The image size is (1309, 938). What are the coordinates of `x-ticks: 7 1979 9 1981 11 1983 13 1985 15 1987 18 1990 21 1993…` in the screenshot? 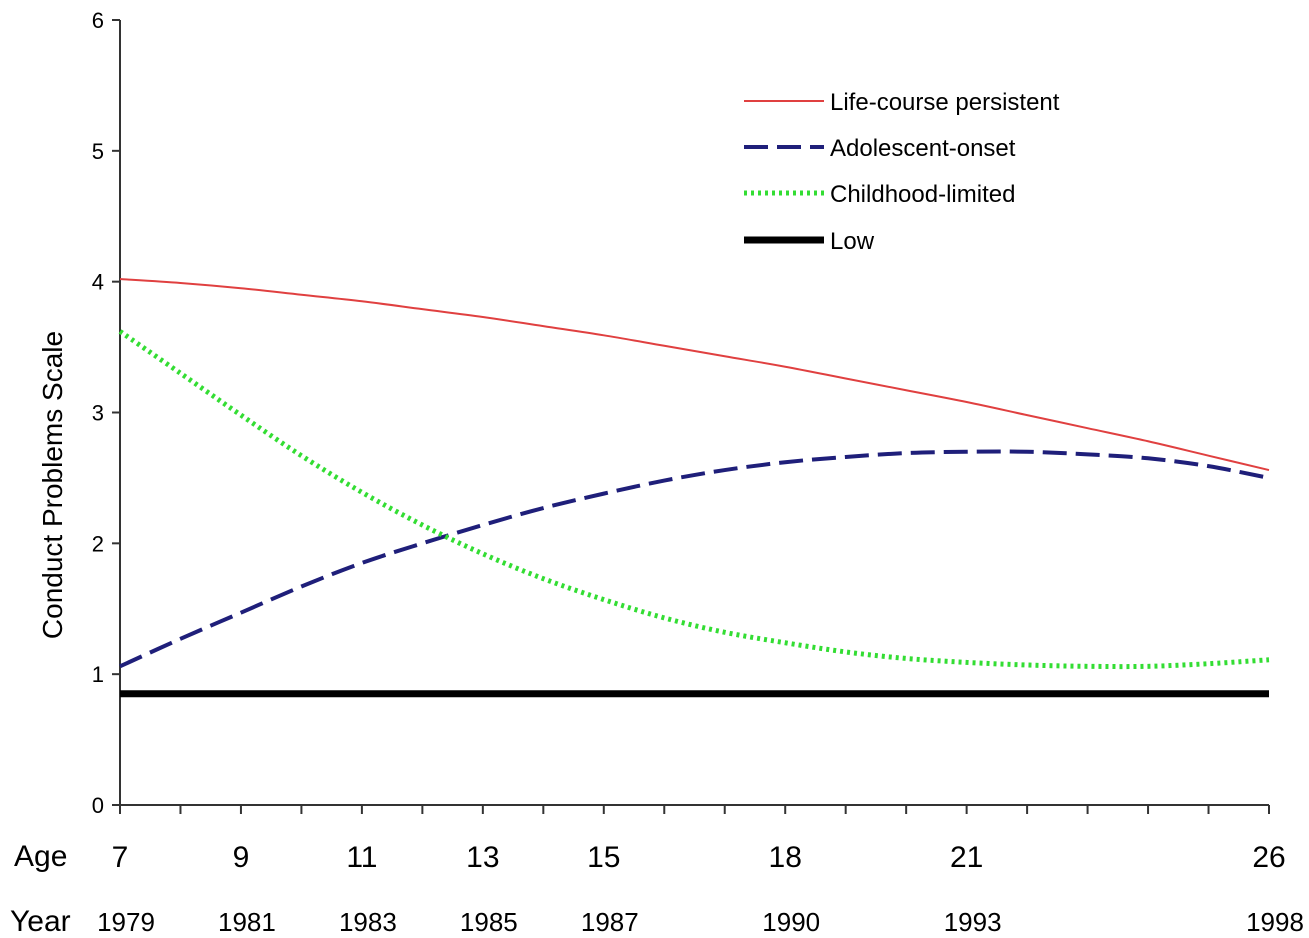 It's located at (700, 871).